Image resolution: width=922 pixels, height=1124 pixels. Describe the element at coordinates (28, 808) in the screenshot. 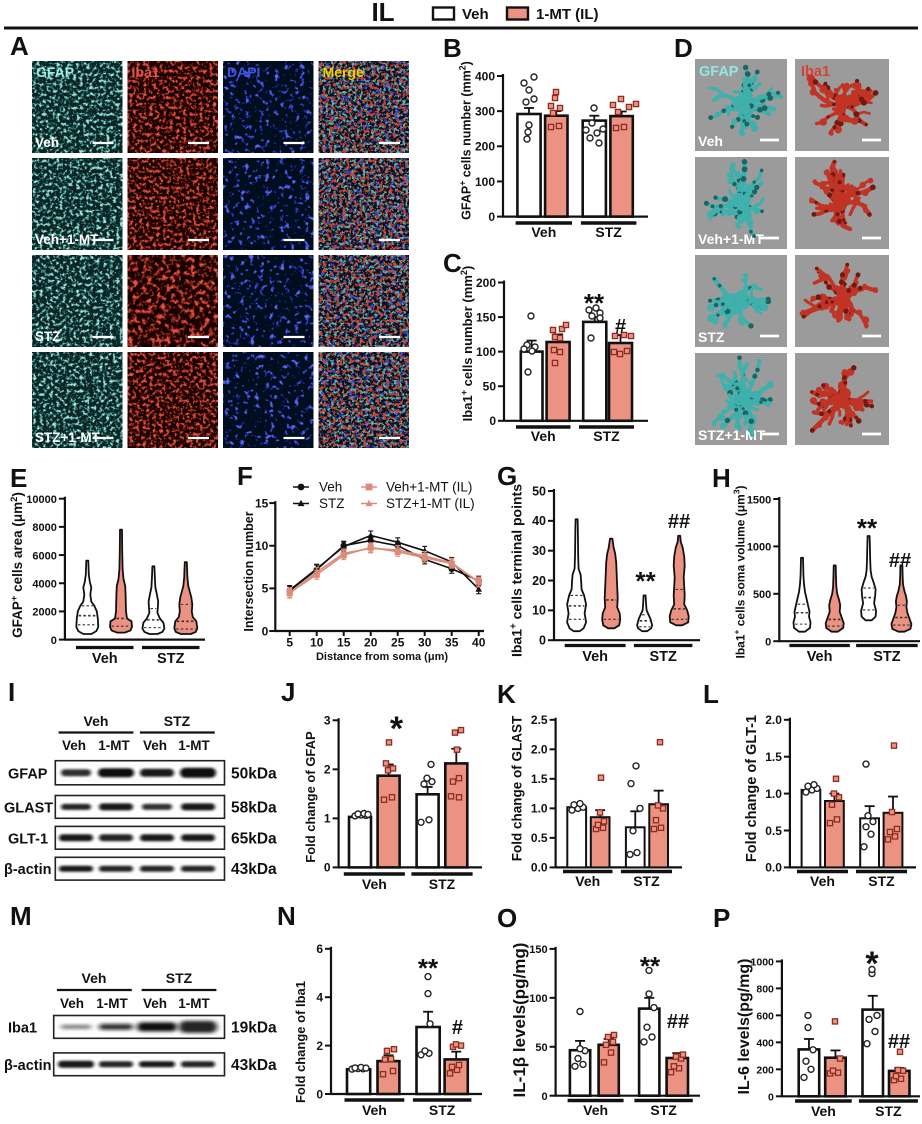

I see `svg-text: GLAST` at that location.